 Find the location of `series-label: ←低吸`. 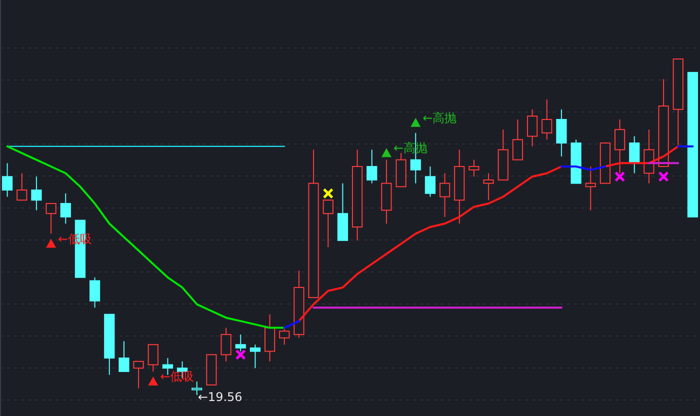

series-label: ←低吸 is located at coordinates (177, 377).